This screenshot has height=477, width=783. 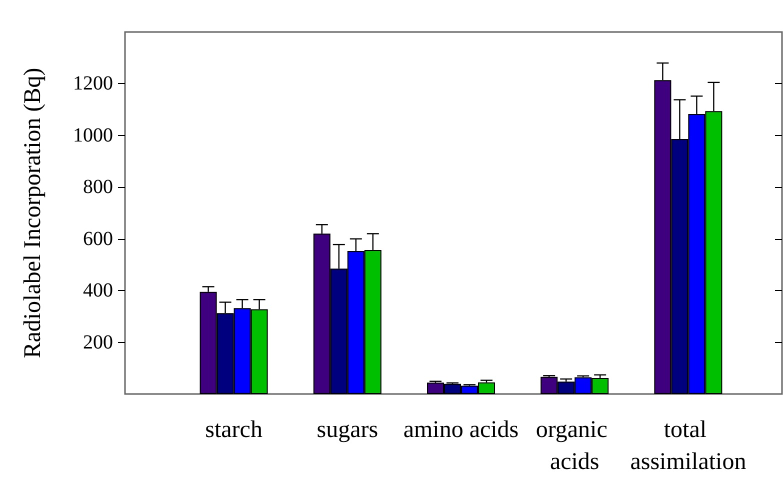 What do you see at coordinates (461, 430) in the screenshot?
I see `x-tick-label: amino acids` at bounding box center [461, 430].